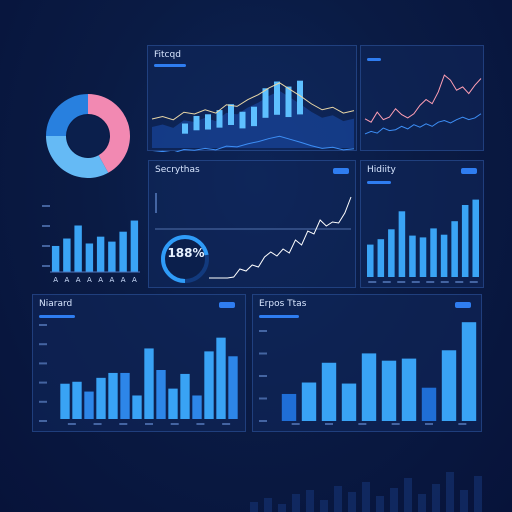 The height and width of the screenshot is (512, 512). What do you see at coordinates (138, 374) in the screenshot?
I see `bottom-left-bar-chart` at bounding box center [138, 374].